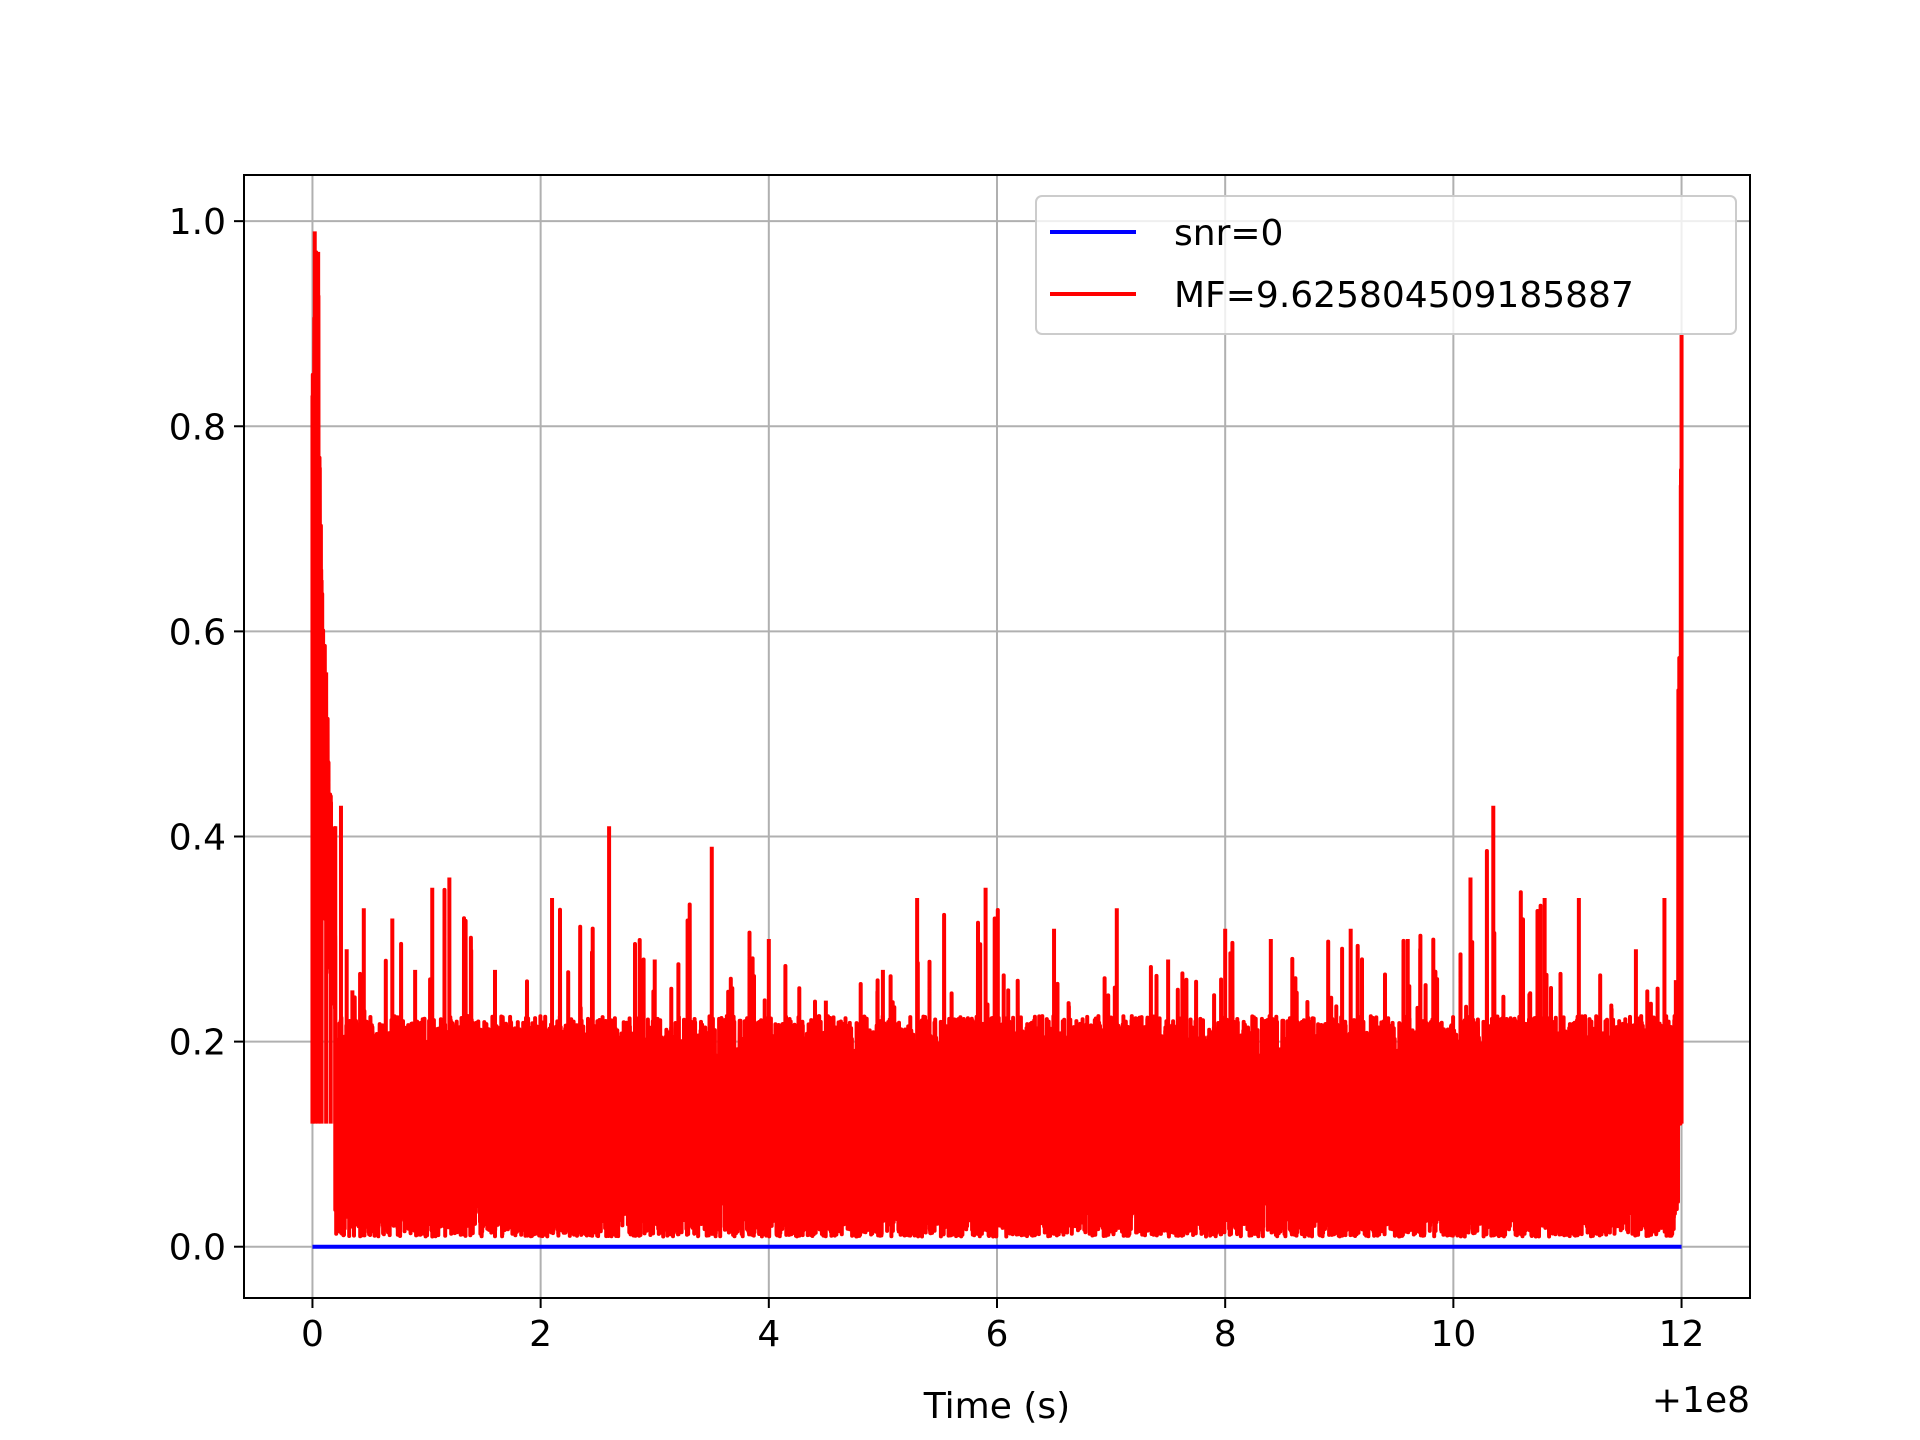 The height and width of the screenshot is (1440, 1920). Describe the element at coordinates (768, 1334) in the screenshot. I see `x-tick-label: 4` at that location.